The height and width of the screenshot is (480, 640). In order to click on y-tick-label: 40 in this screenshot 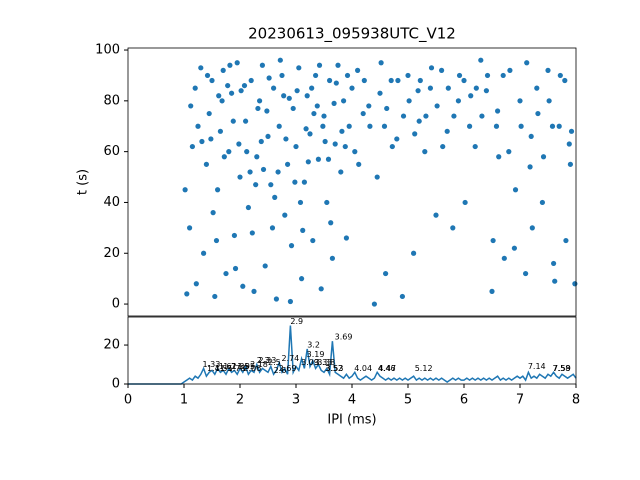, I will do `click(111, 202)`.